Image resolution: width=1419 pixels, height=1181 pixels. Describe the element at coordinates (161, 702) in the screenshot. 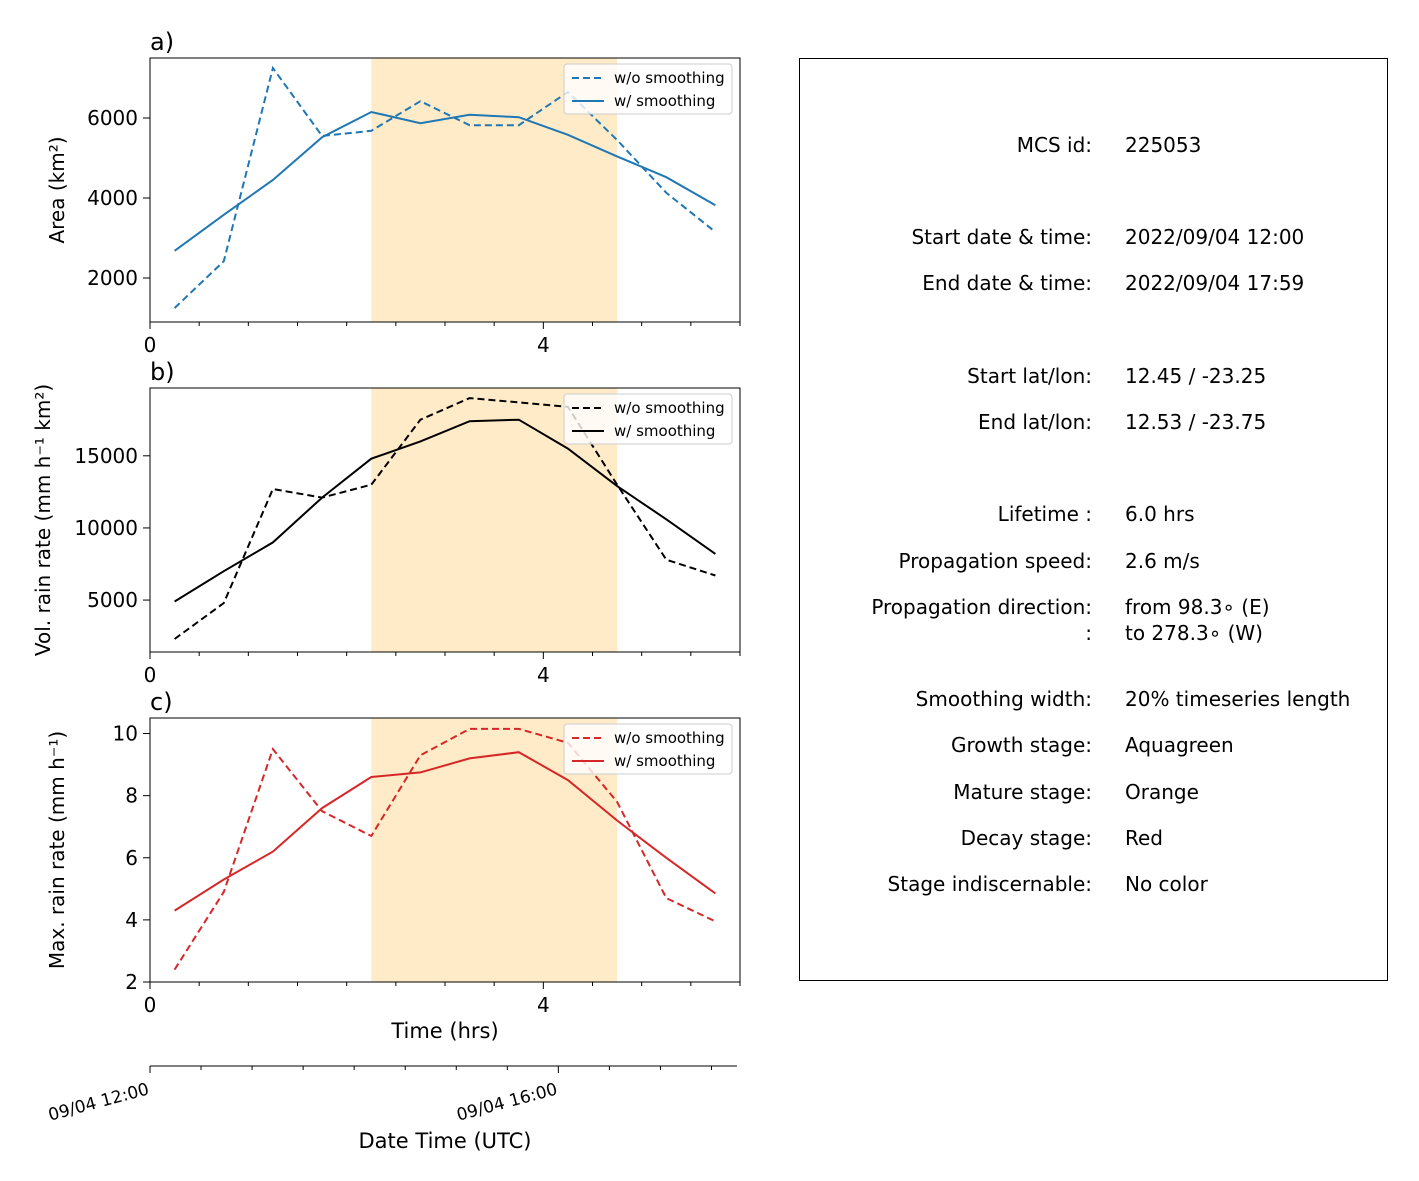

I see `panel-label: c)` at that location.